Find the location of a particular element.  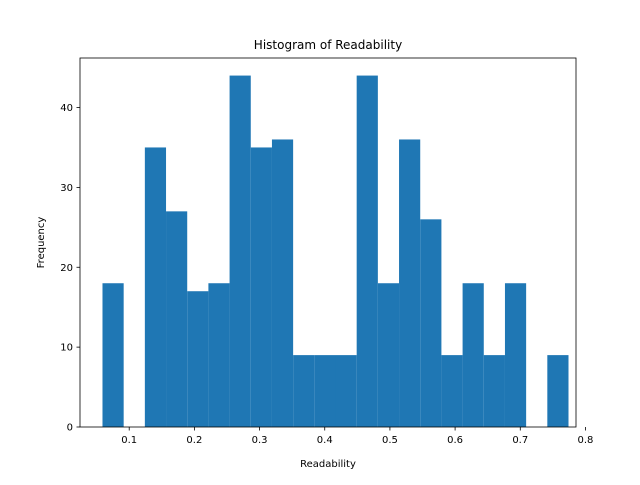

chart-title: Histogram of Readability is located at coordinates (328, 45).